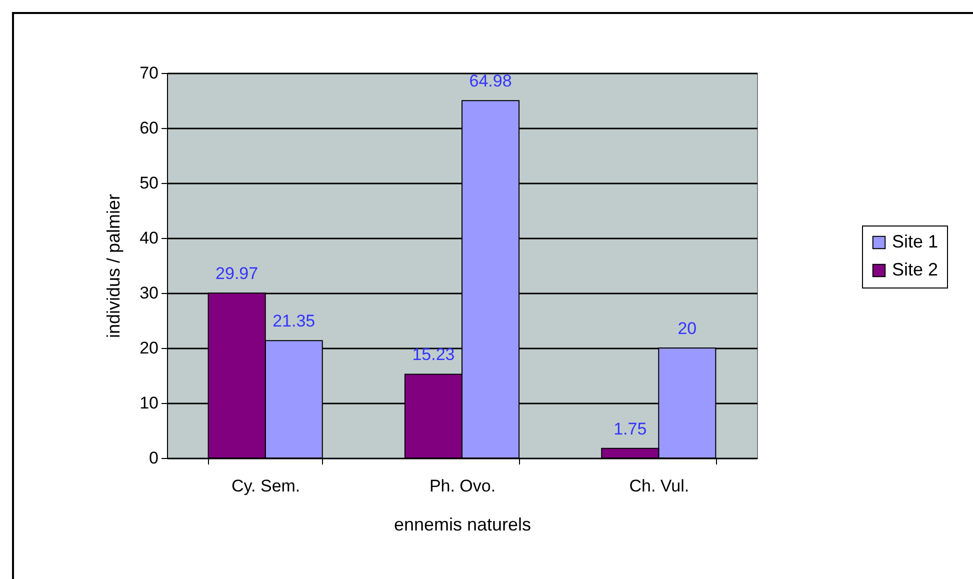 Image resolution: width=973 pixels, height=579 pixels. I want to click on y-tick-label: 60, so click(149, 128).